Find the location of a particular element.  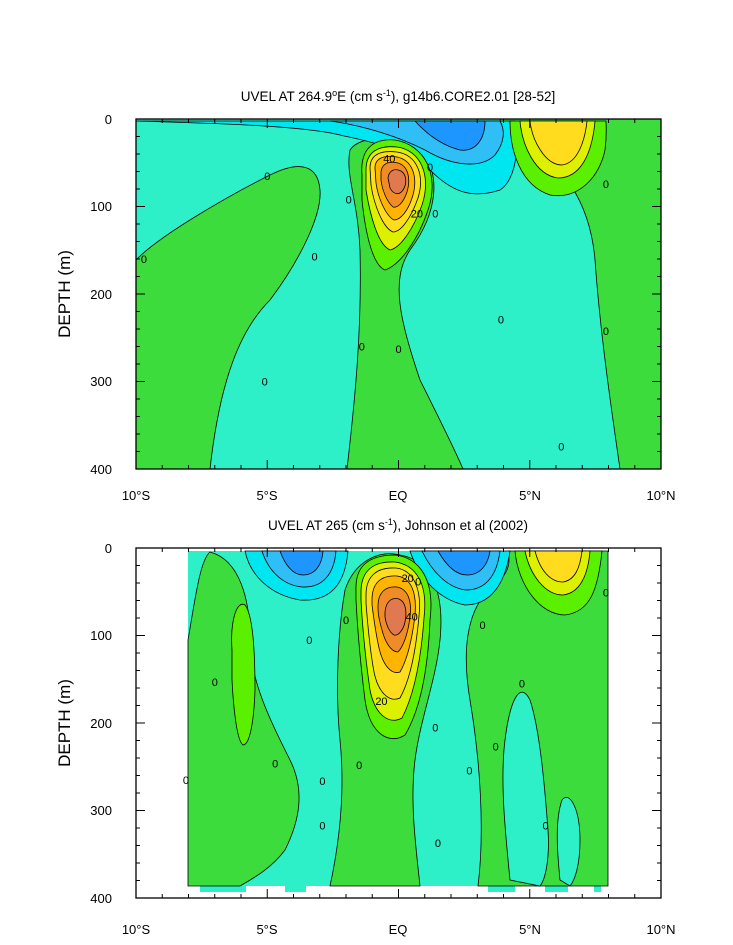

fill-region-right-cyan-patch is located at coordinates (525, 789).